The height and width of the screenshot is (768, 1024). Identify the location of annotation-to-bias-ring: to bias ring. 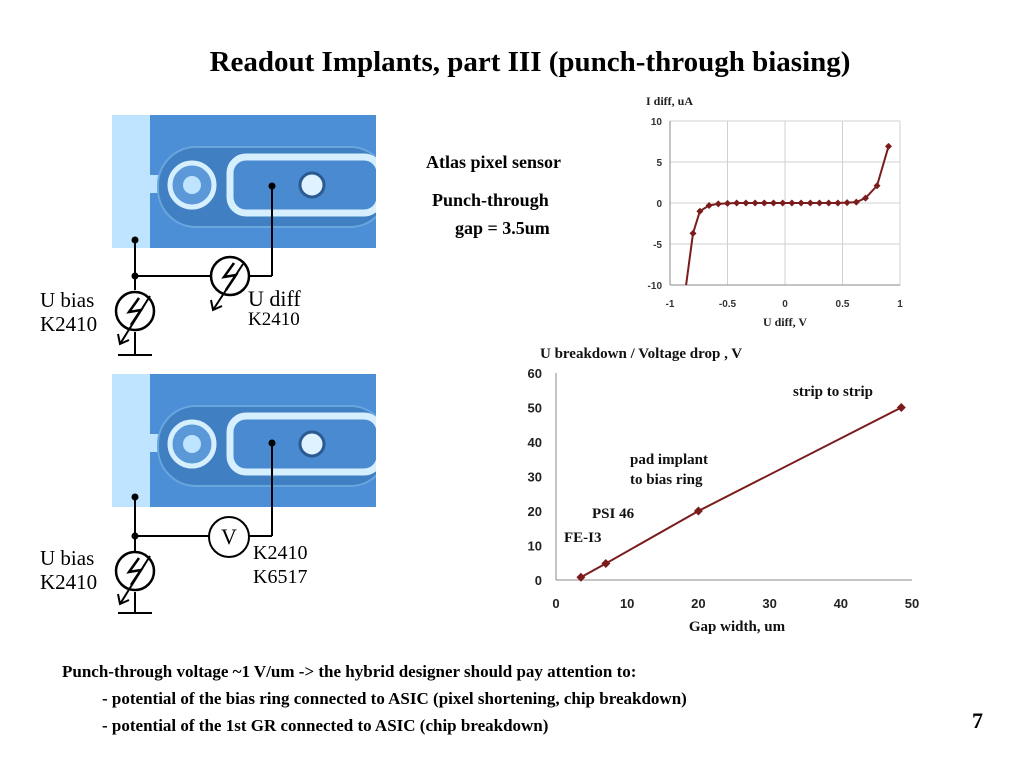
(666, 480).